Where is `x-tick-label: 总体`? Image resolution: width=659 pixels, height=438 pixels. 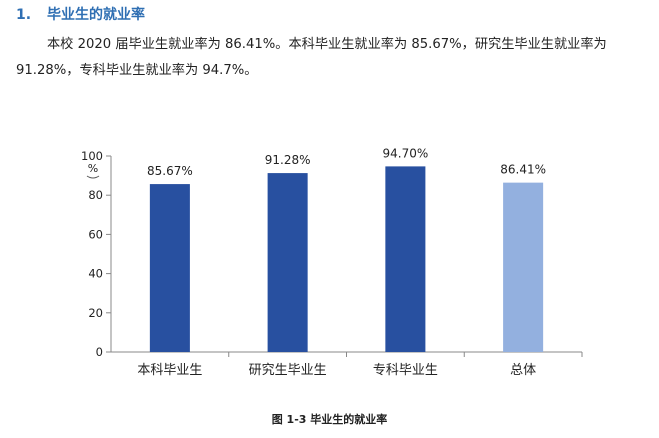 x-tick-label: 总体 is located at coordinates (523, 370).